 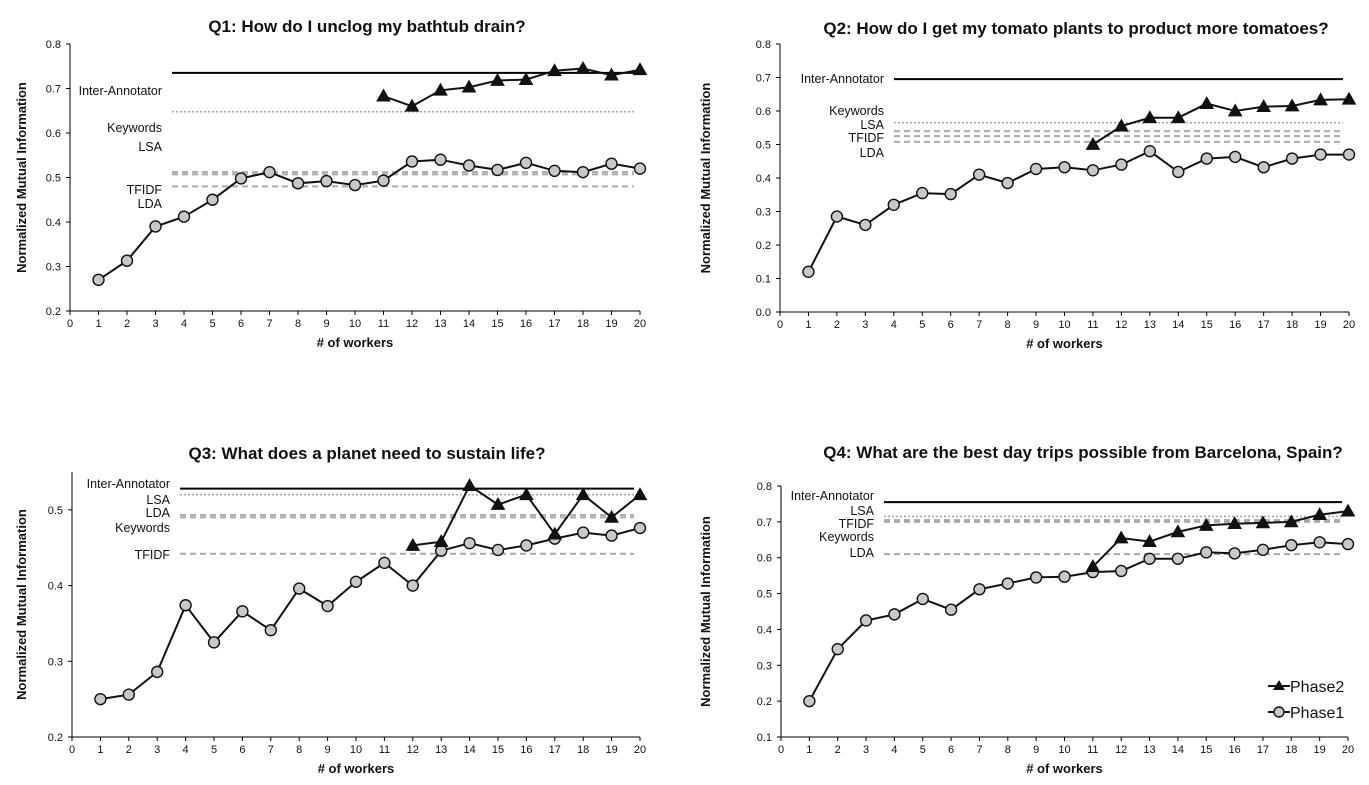 I want to click on y-tick-label: 0.5, so click(x=764, y=595).